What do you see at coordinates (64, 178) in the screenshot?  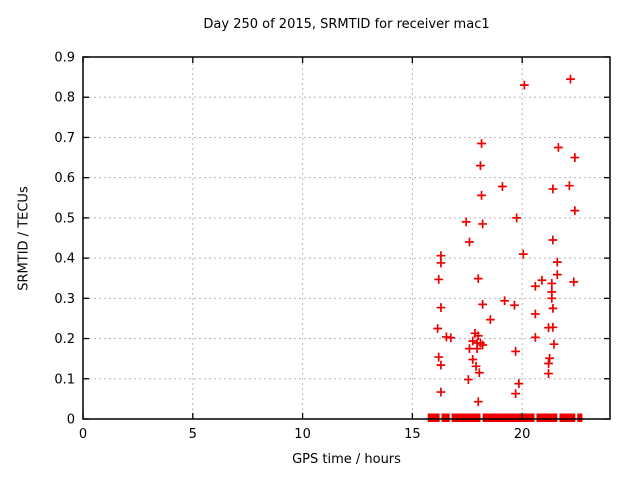 I see `y-tick-label: 0.6` at bounding box center [64, 178].